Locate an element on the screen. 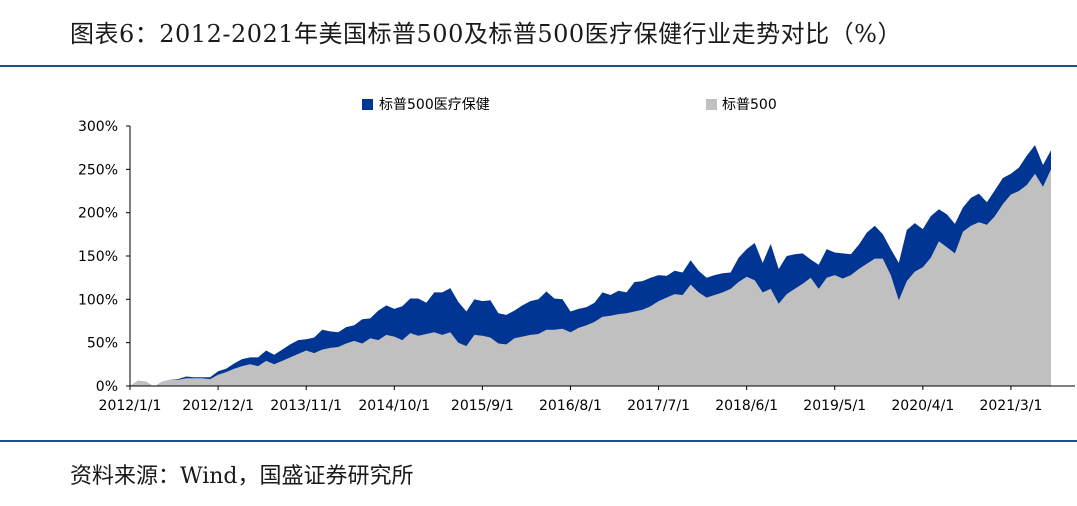 This screenshot has width=1077, height=506. legend-swatch-sp500 is located at coordinates (711, 104).